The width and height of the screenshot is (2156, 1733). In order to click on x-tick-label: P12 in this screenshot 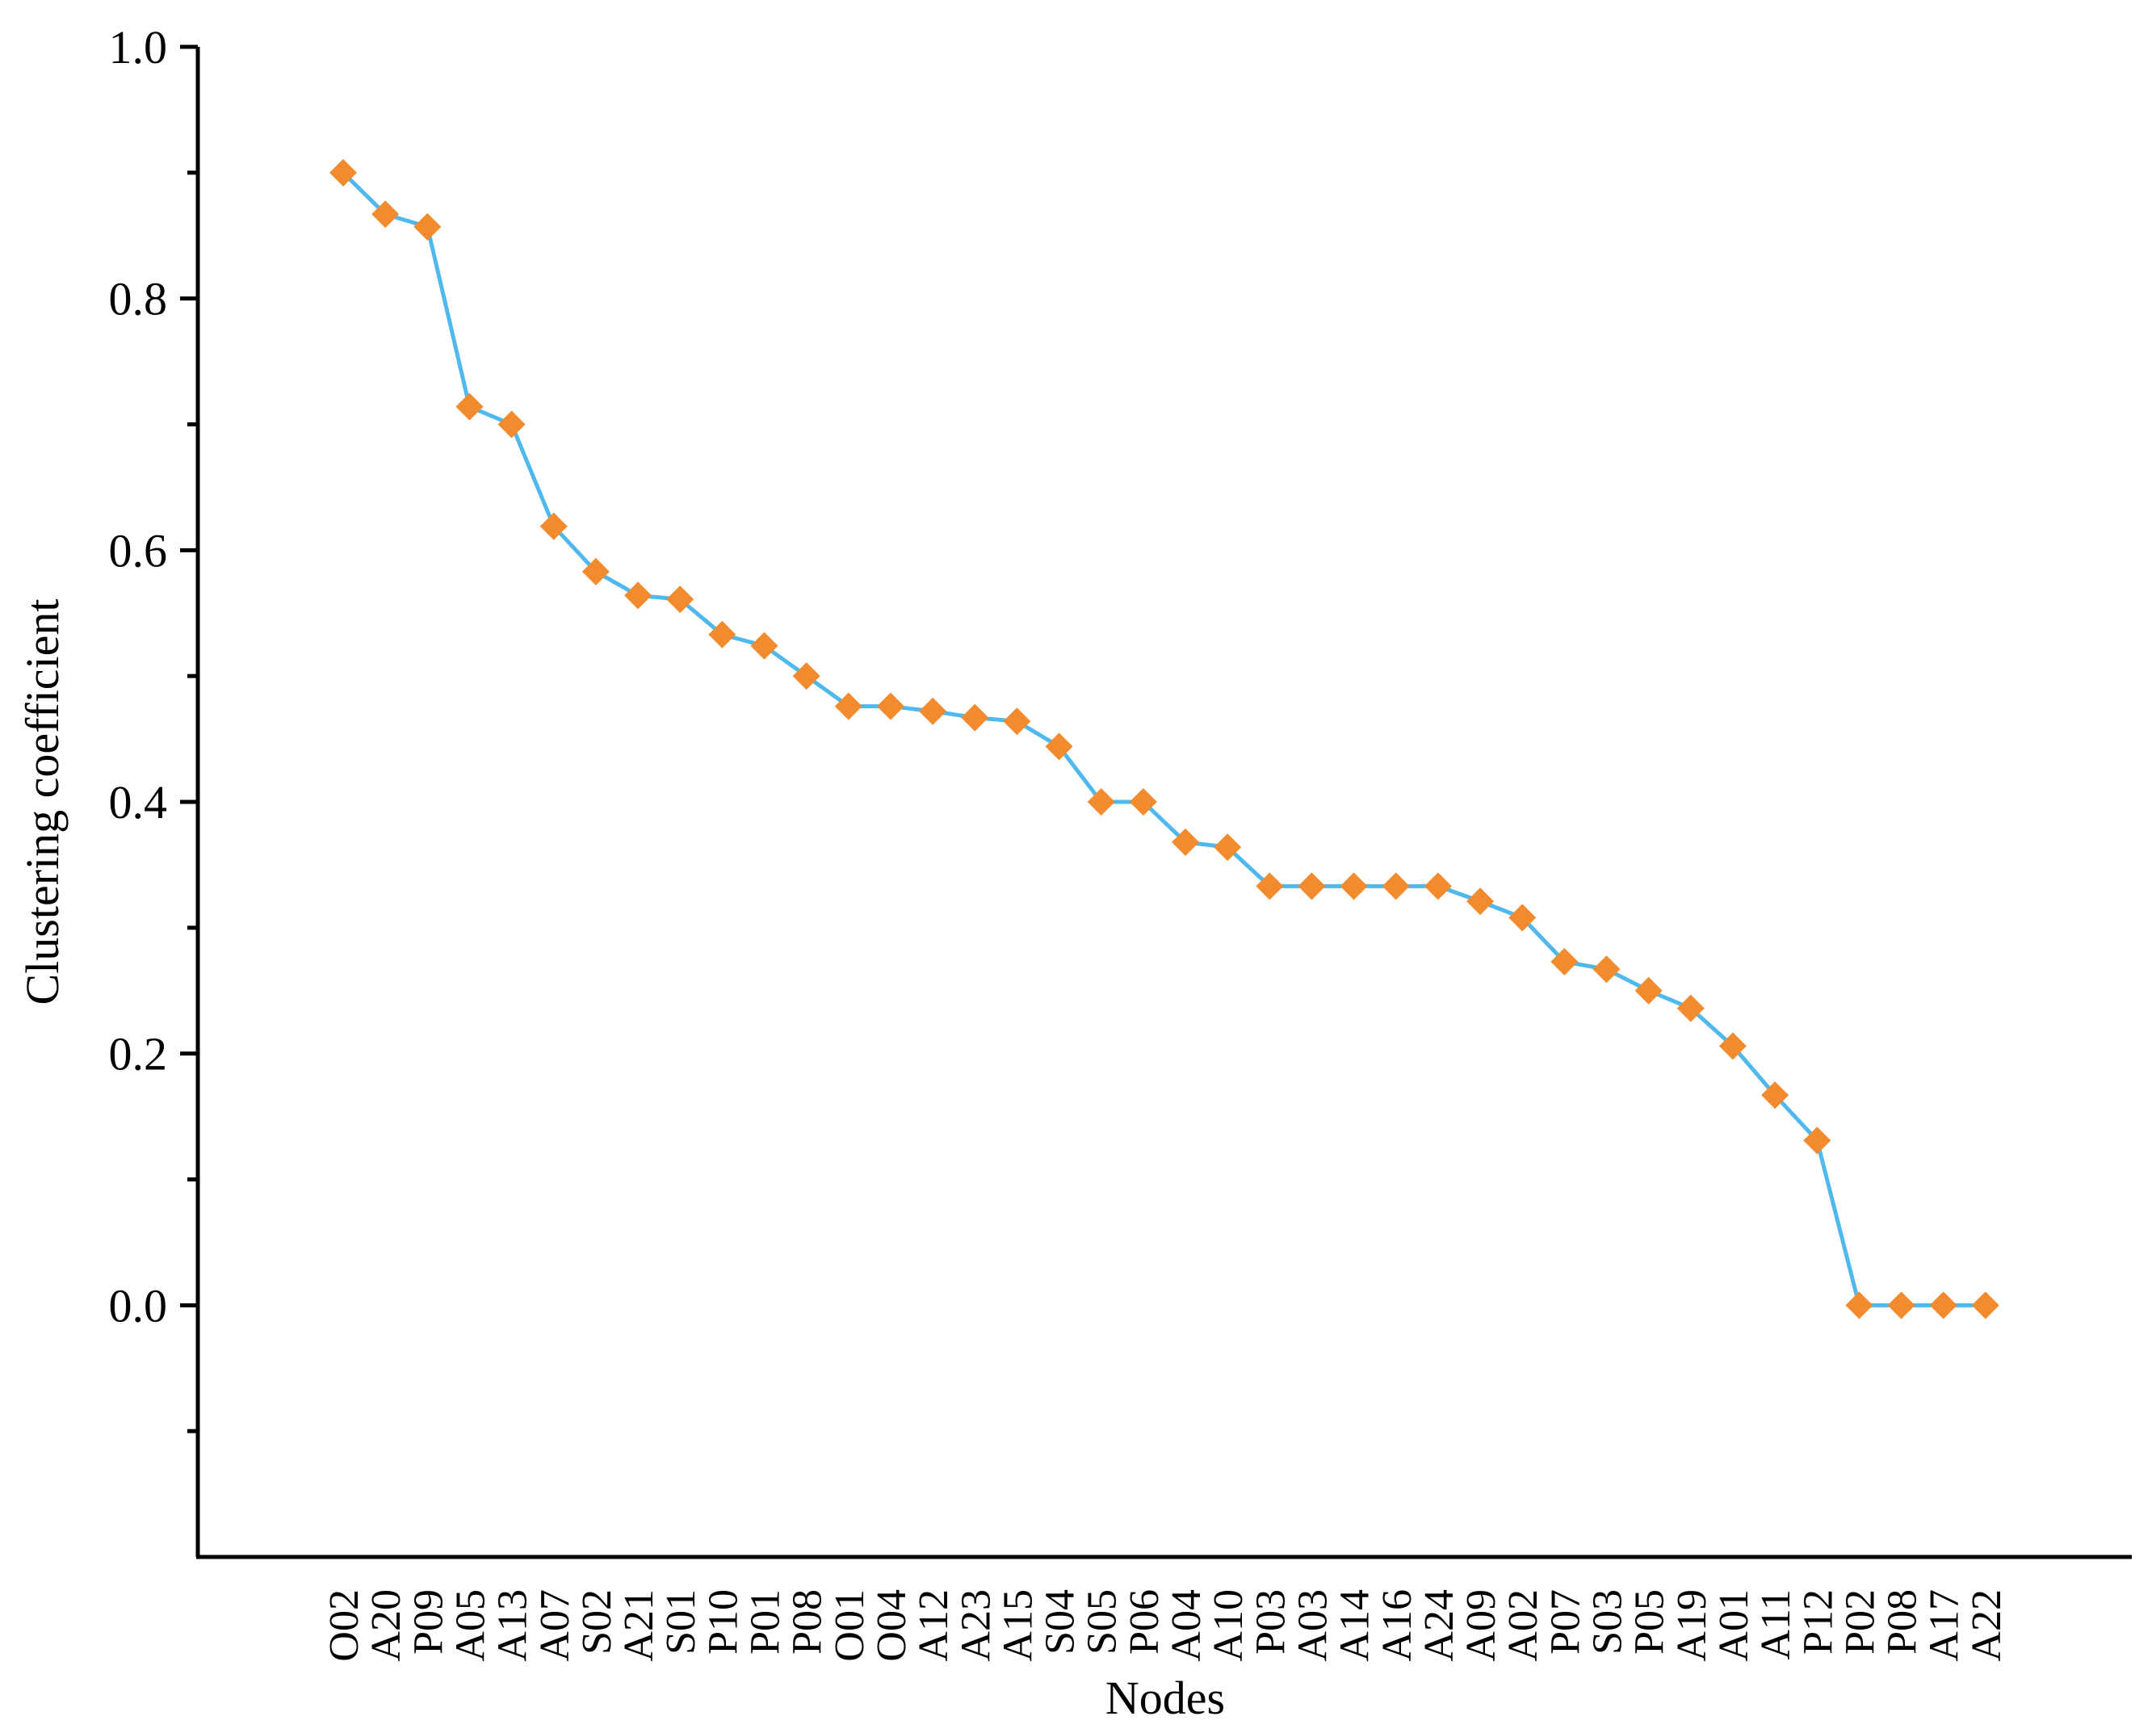, I will do `click(1818, 1622)`.